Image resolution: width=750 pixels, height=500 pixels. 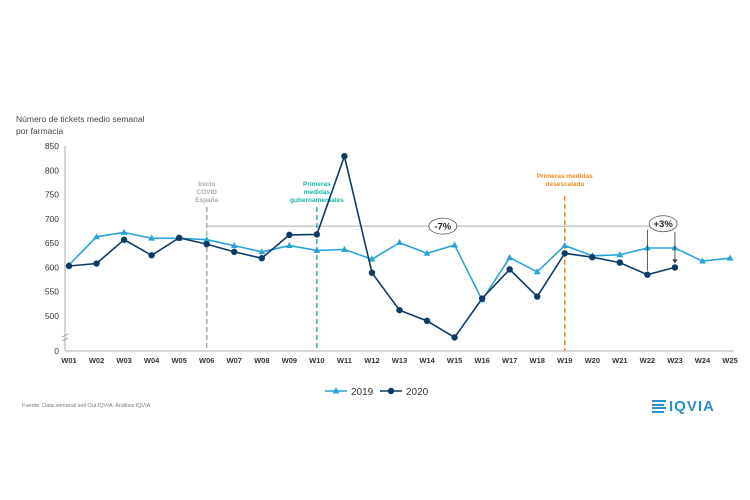 What do you see at coordinates (729, 360) in the screenshot?
I see `x-tick-label: W25` at bounding box center [729, 360].